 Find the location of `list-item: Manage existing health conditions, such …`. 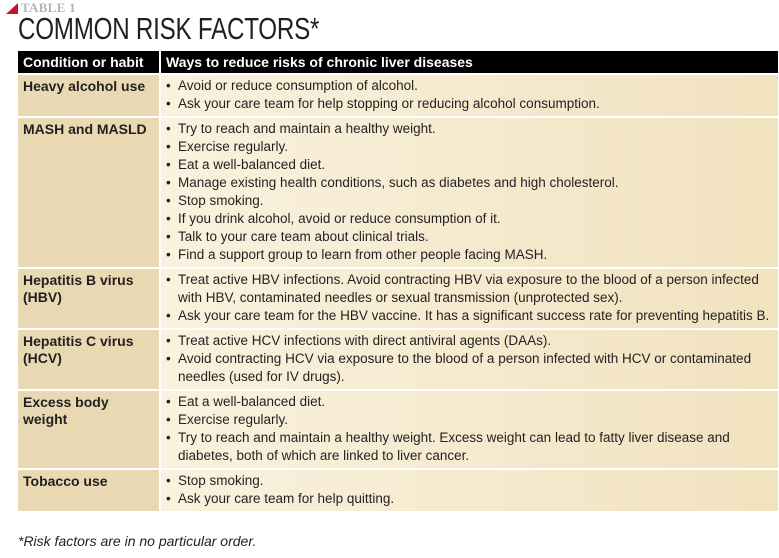

list-item: Manage existing health conditions, such … is located at coordinates (470, 183).